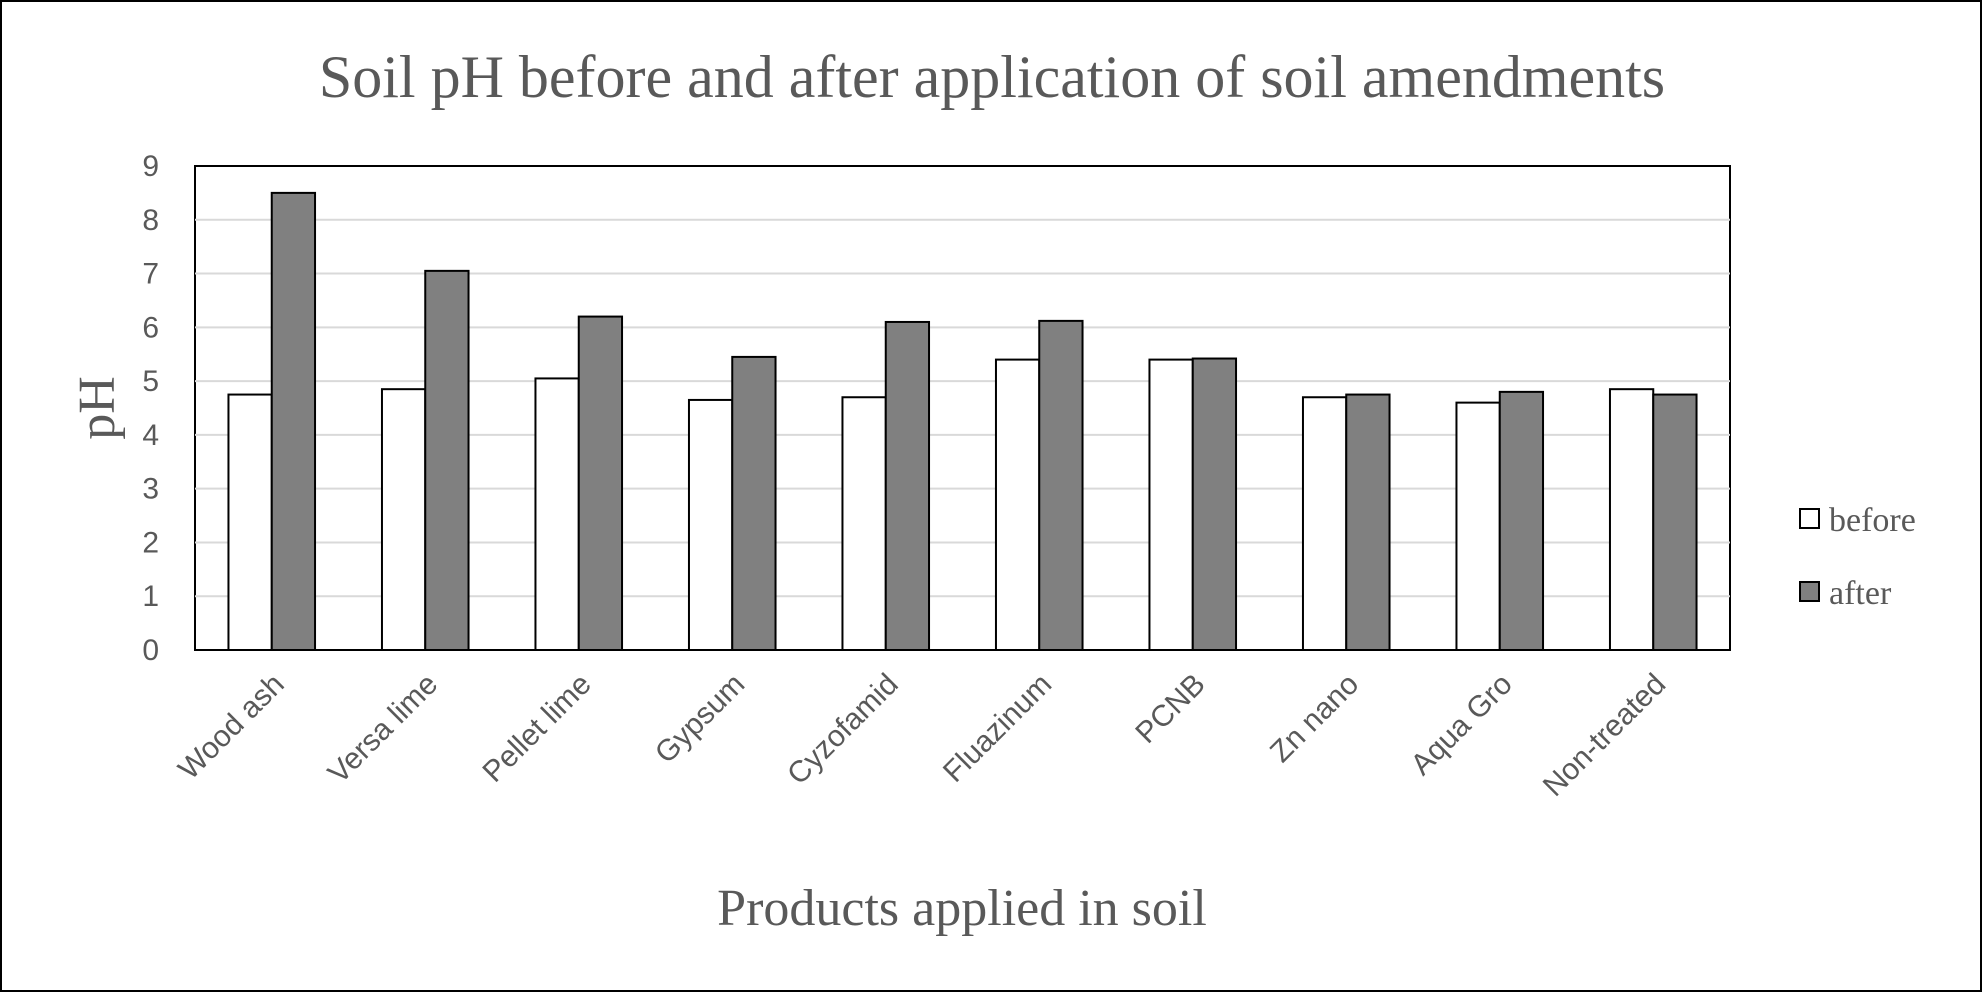 The width and height of the screenshot is (1982, 992). I want to click on y-tick-label: 0, so click(150, 650).